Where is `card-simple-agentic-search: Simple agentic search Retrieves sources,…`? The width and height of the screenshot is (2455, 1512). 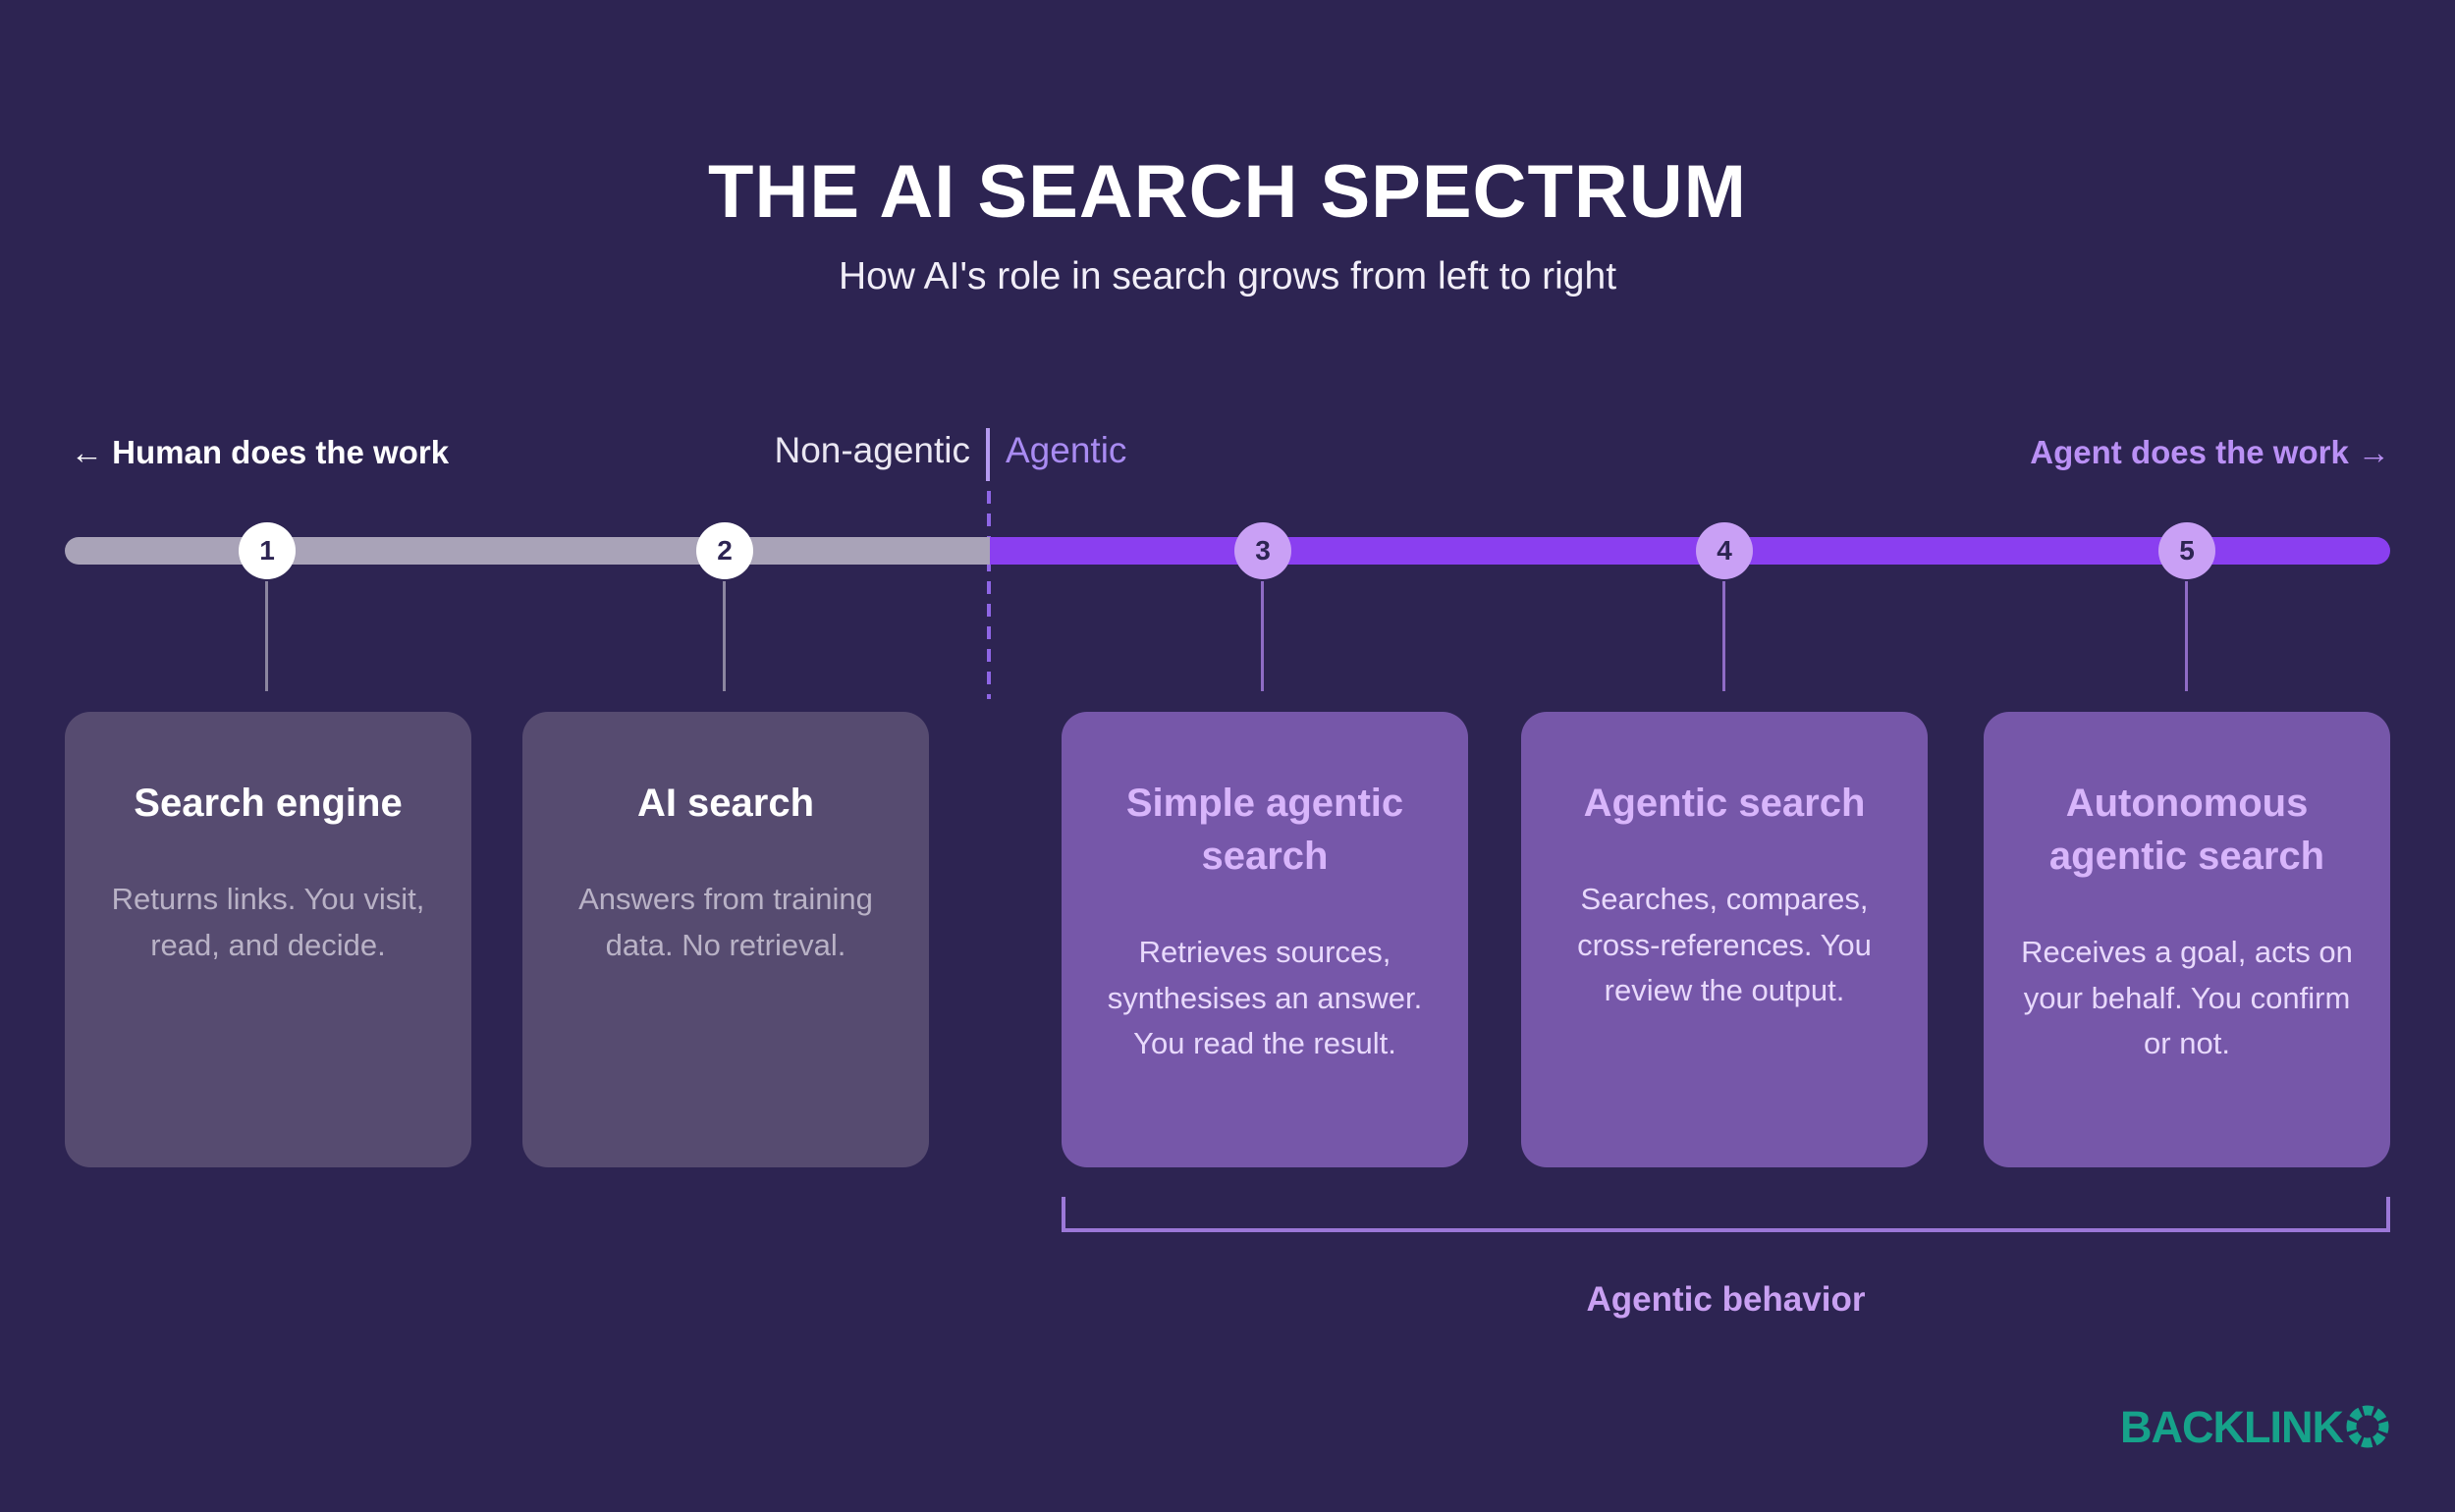
card-simple-agentic-search: Simple agentic search Retrieves sources,… is located at coordinates (1265, 940).